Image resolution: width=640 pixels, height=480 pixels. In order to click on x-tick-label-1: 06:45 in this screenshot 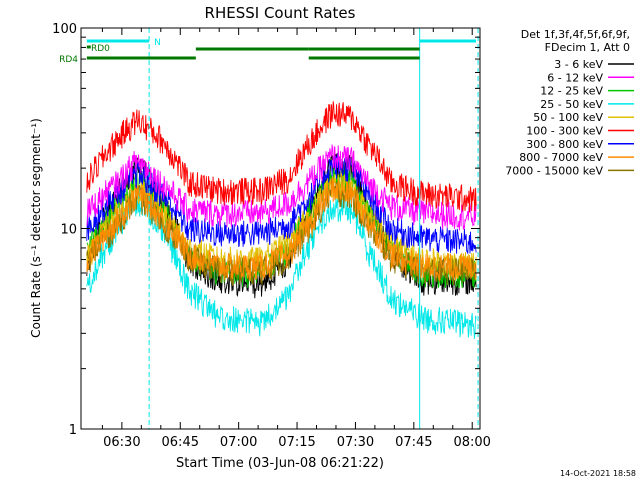, I will do `click(180, 442)`.